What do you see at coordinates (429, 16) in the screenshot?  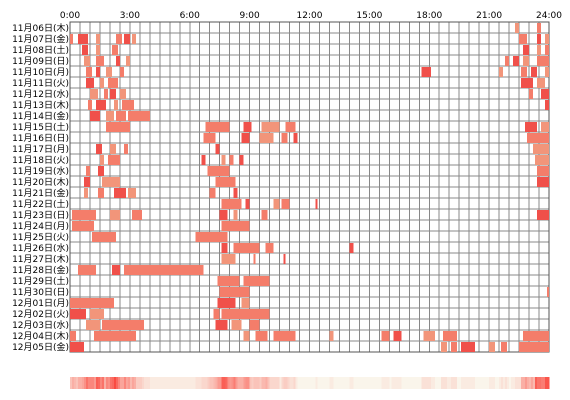 I see `x-tick-label: 18:00` at bounding box center [429, 16].